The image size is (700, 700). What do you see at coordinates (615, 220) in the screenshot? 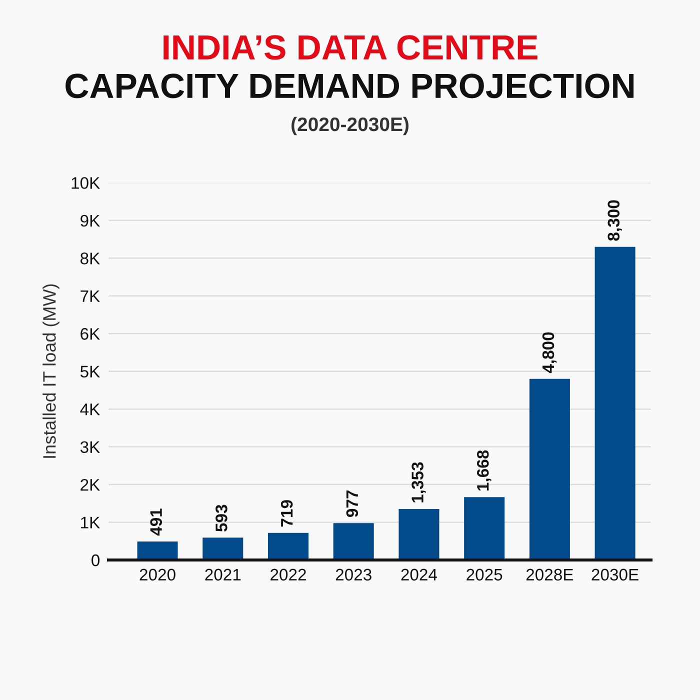
I see `data-label: 8,300` at bounding box center [615, 220].